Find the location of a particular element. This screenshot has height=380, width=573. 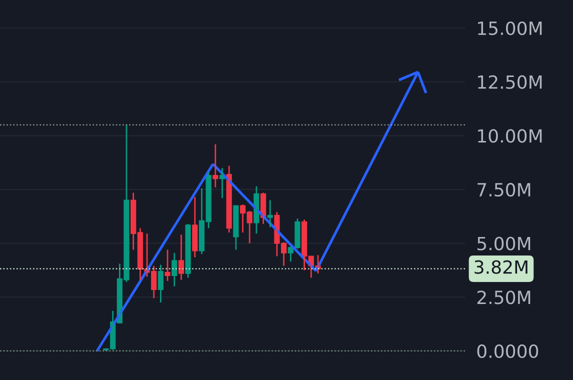

candlestick is located at coordinates (167, 265).